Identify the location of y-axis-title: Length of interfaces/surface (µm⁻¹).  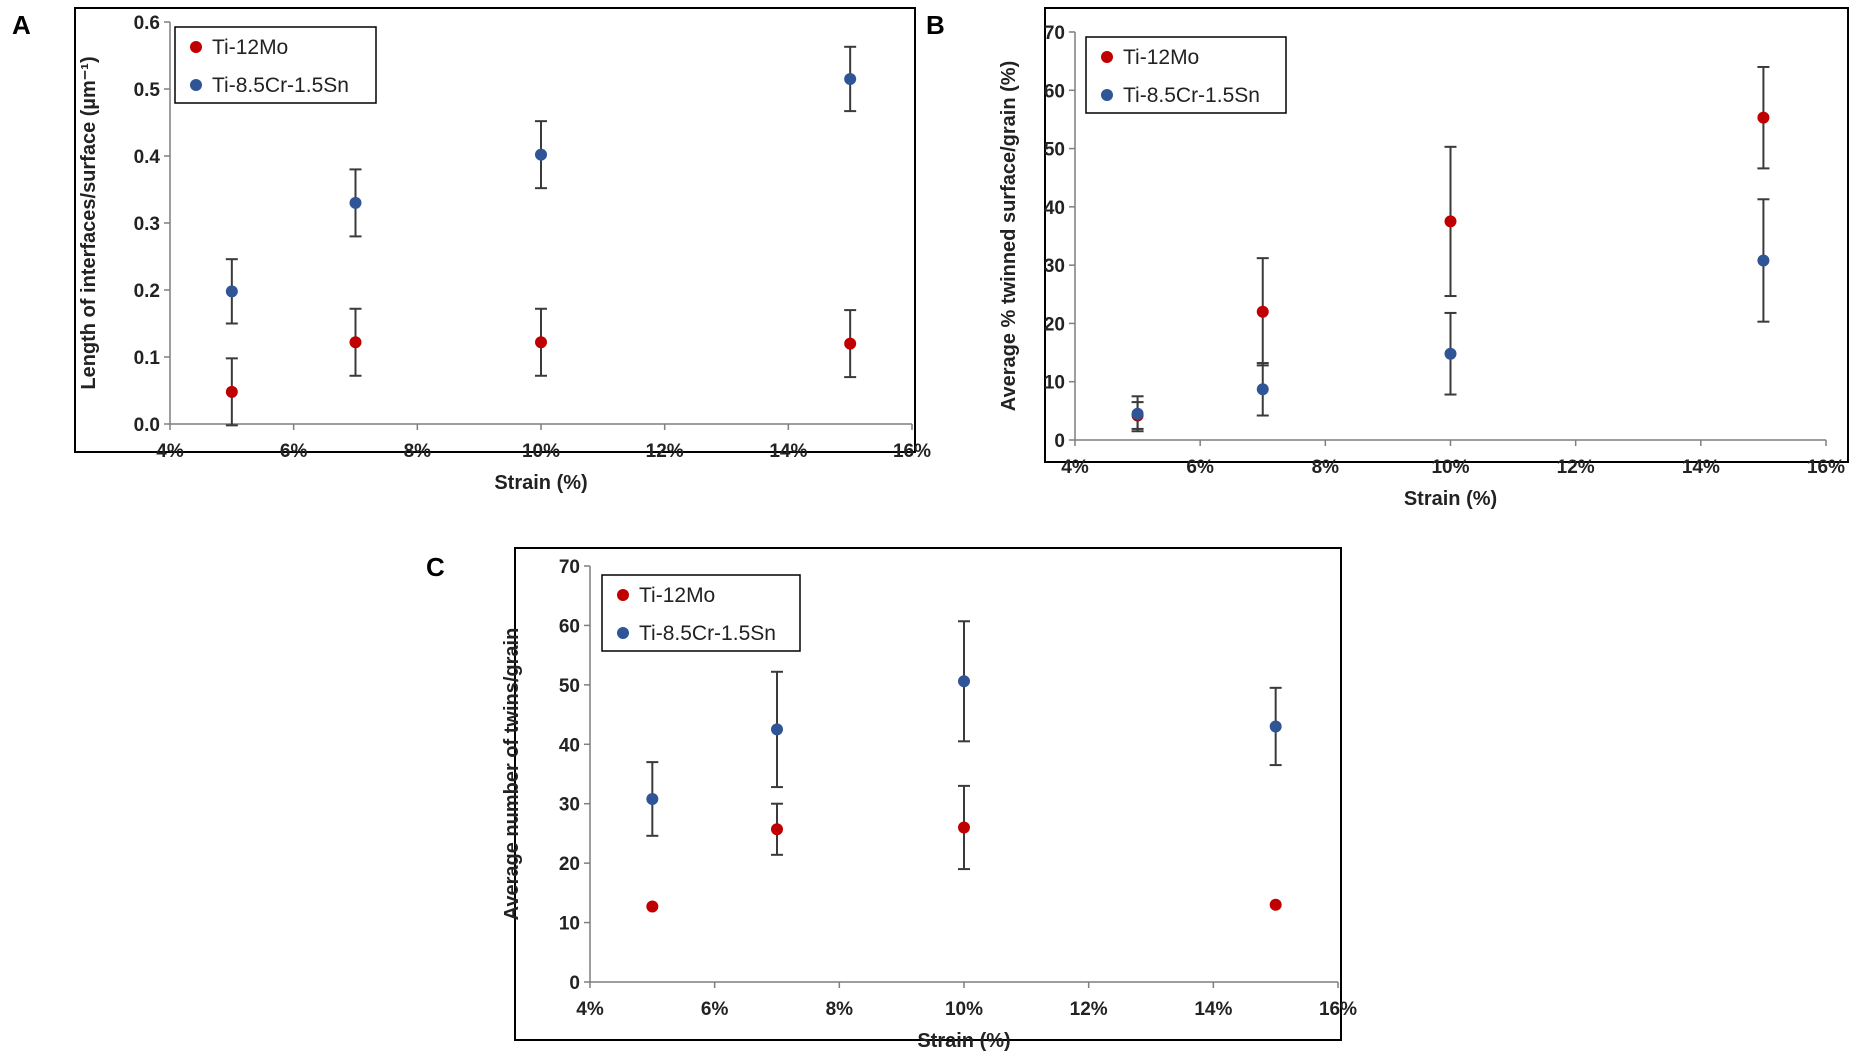
(89, 222).